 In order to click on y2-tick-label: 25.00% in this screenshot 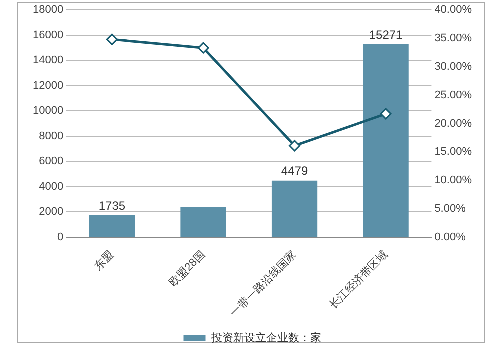, I will do `click(453, 95)`.